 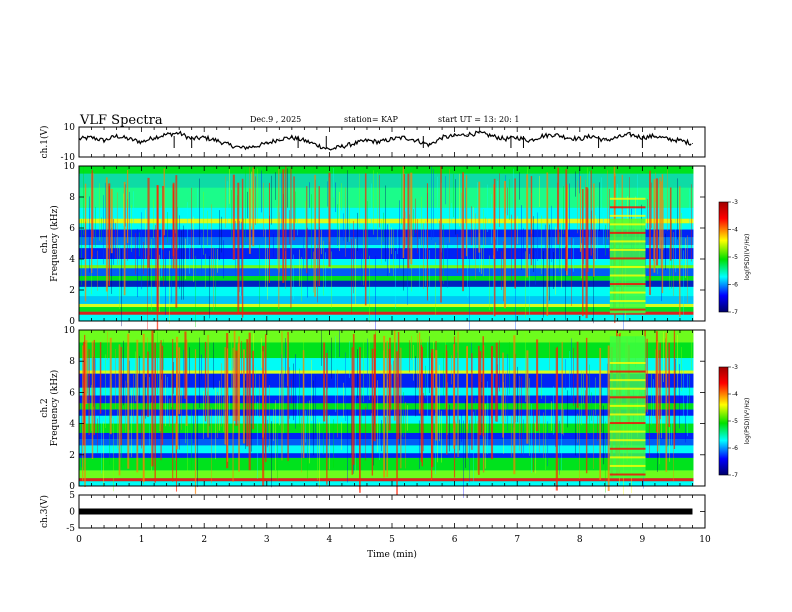 I want to click on x-tick-label: 9, so click(x=643, y=540).